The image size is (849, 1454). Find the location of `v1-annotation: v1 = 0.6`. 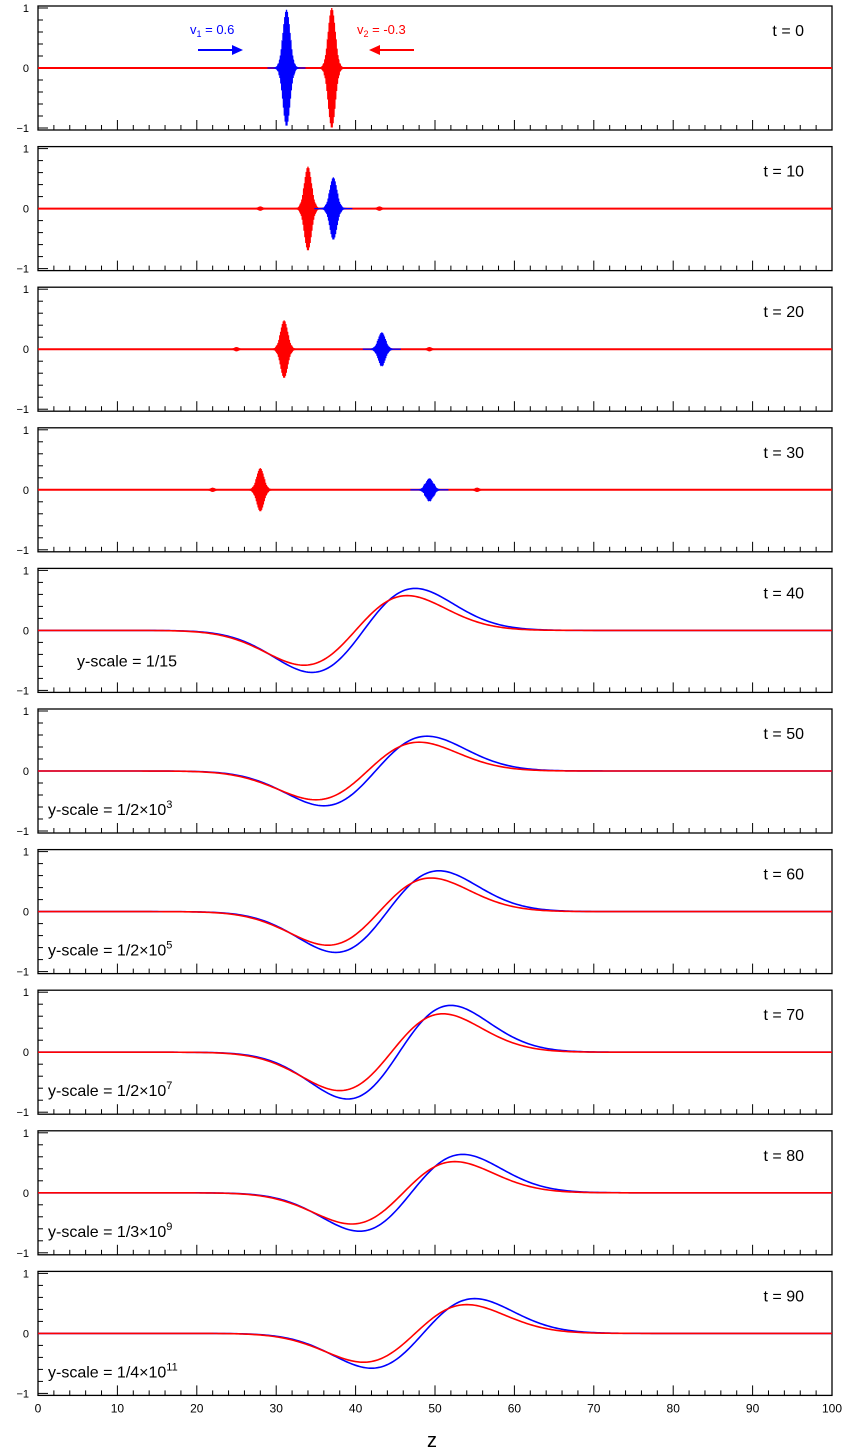

v1-annotation: v1 = 0.6 is located at coordinates (212, 30).